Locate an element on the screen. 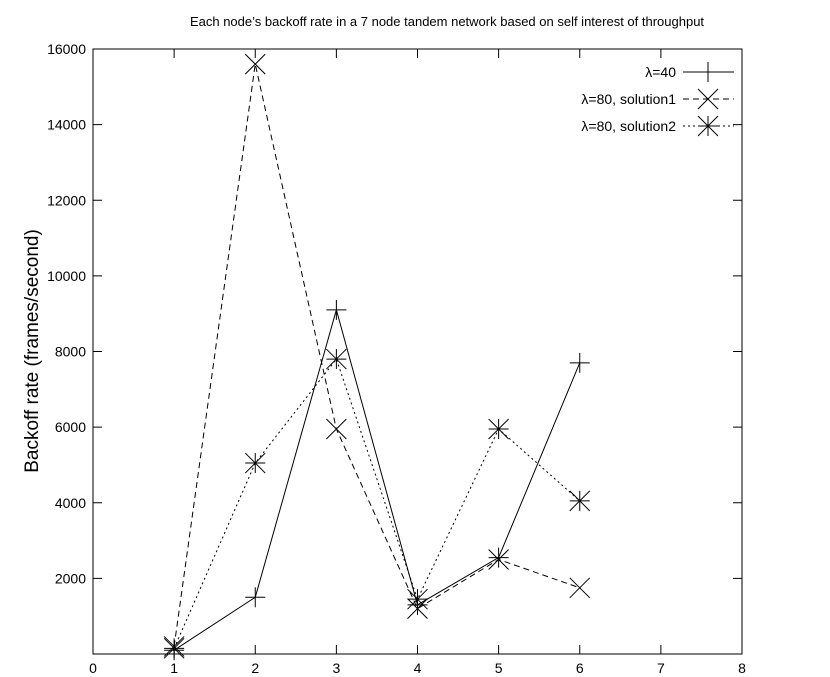 Image resolution: width=830 pixels, height=677 pixels. x-tick-label: 6 is located at coordinates (580, 668).